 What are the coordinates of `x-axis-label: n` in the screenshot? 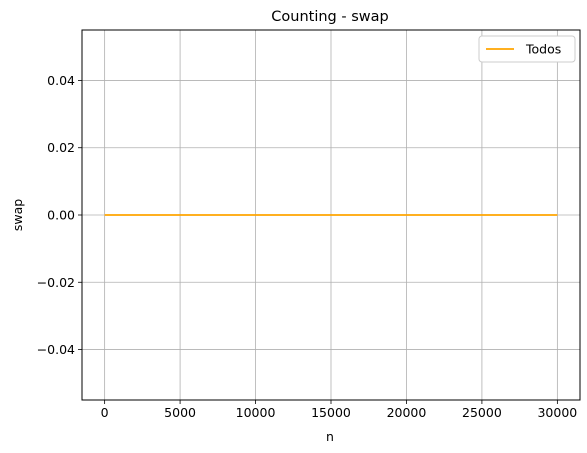 It's located at (330, 436).